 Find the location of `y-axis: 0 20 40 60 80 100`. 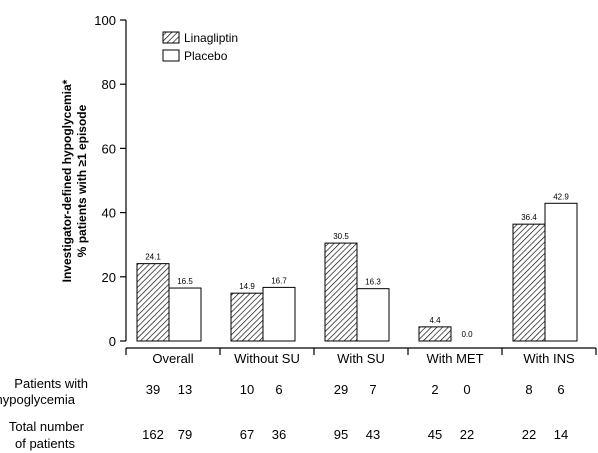

y-axis: 0 20 40 60 80 100 is located at coordinates (110, 181).